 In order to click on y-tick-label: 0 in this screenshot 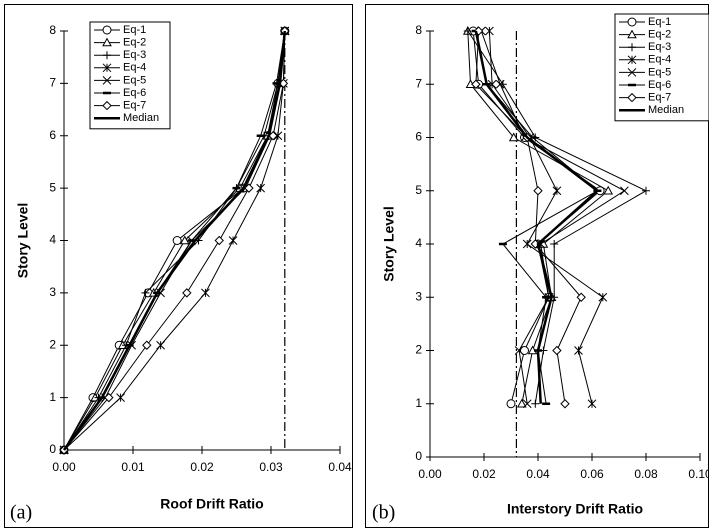, I will do `click(52, 449)`.